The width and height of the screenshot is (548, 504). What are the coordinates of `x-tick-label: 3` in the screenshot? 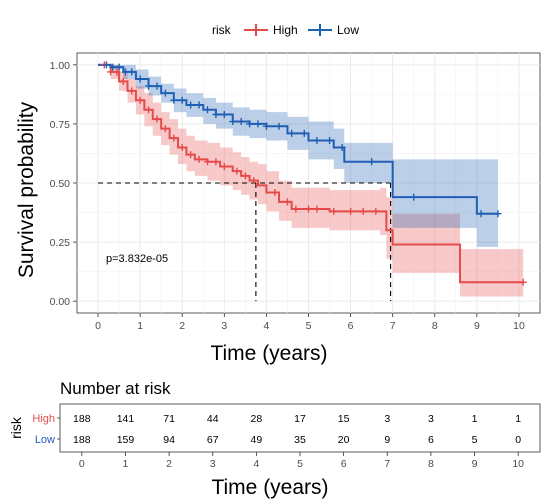 It's located at (224, 326).